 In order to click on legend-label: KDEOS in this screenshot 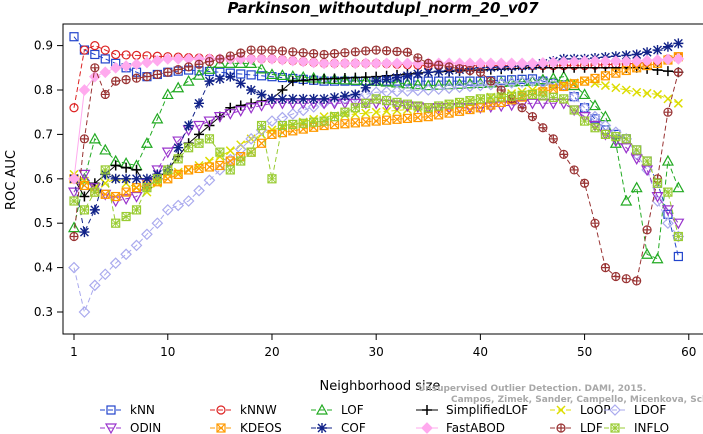, I will do `click(261, 427)`.